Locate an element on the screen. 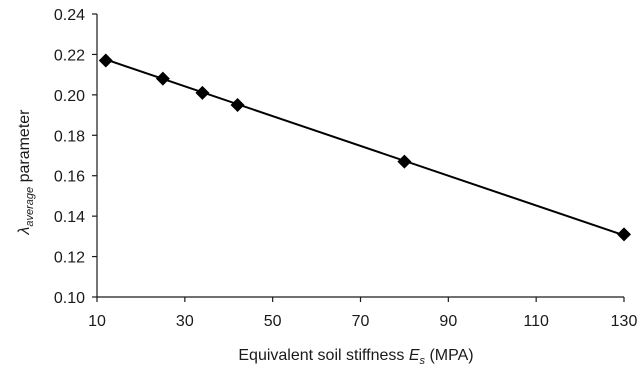  y-tick-label: 0.10 is located at coordinates (69, 298).